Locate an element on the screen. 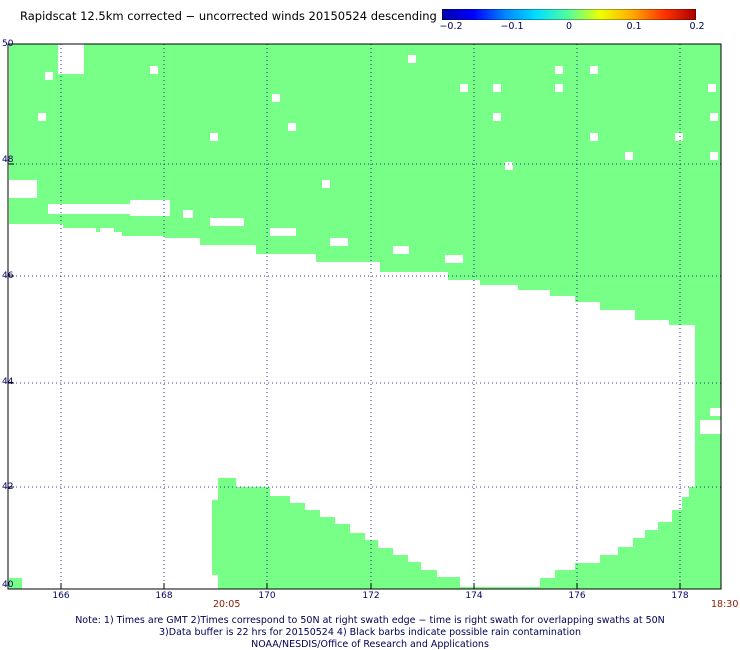  lat-label-46: 46 is located at coordinates (8, 276).